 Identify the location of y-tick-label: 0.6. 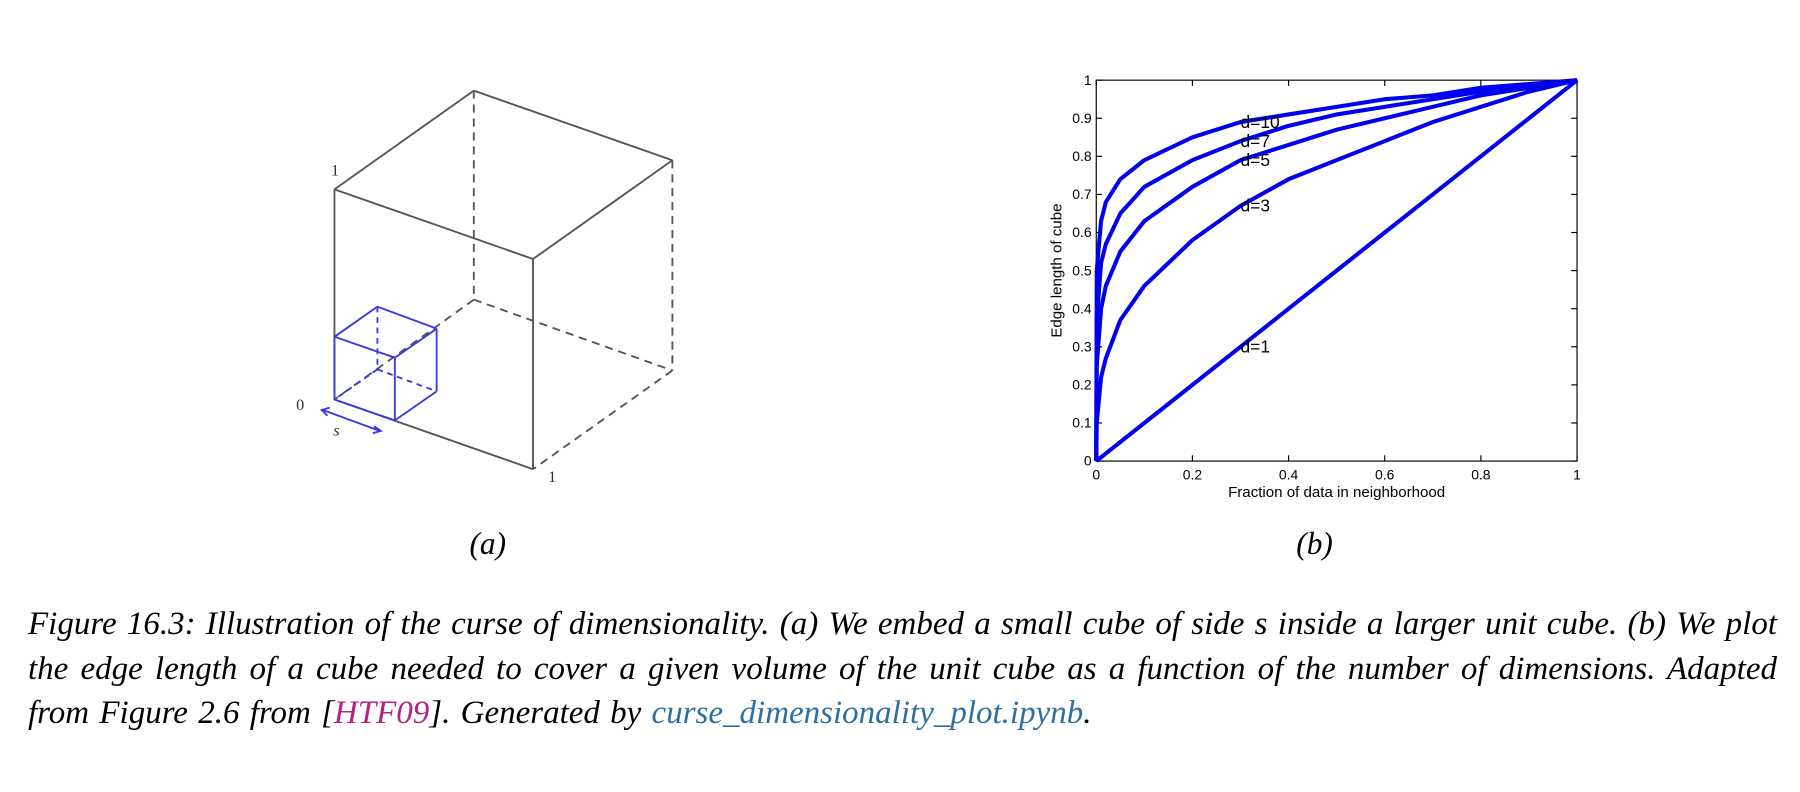
(1082, 232).